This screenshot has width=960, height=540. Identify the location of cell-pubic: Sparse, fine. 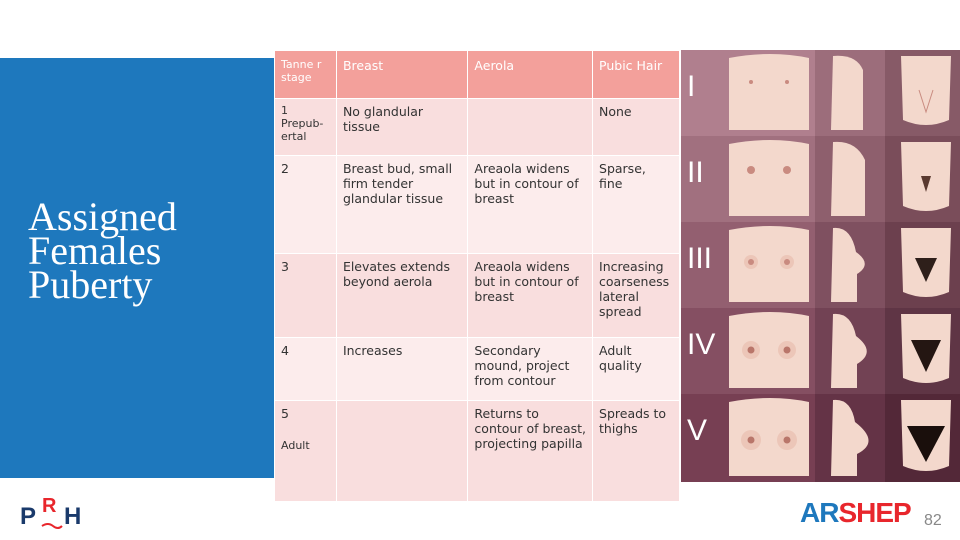
(636, 204).